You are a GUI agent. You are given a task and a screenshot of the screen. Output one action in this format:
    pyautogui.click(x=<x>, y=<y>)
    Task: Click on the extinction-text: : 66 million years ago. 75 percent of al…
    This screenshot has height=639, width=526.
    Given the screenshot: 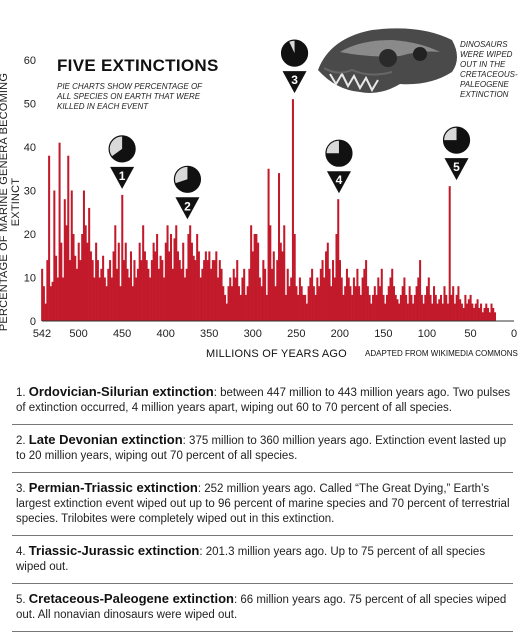 What is the action you would take?
    pyautogui.click(x=261, y=607)
    